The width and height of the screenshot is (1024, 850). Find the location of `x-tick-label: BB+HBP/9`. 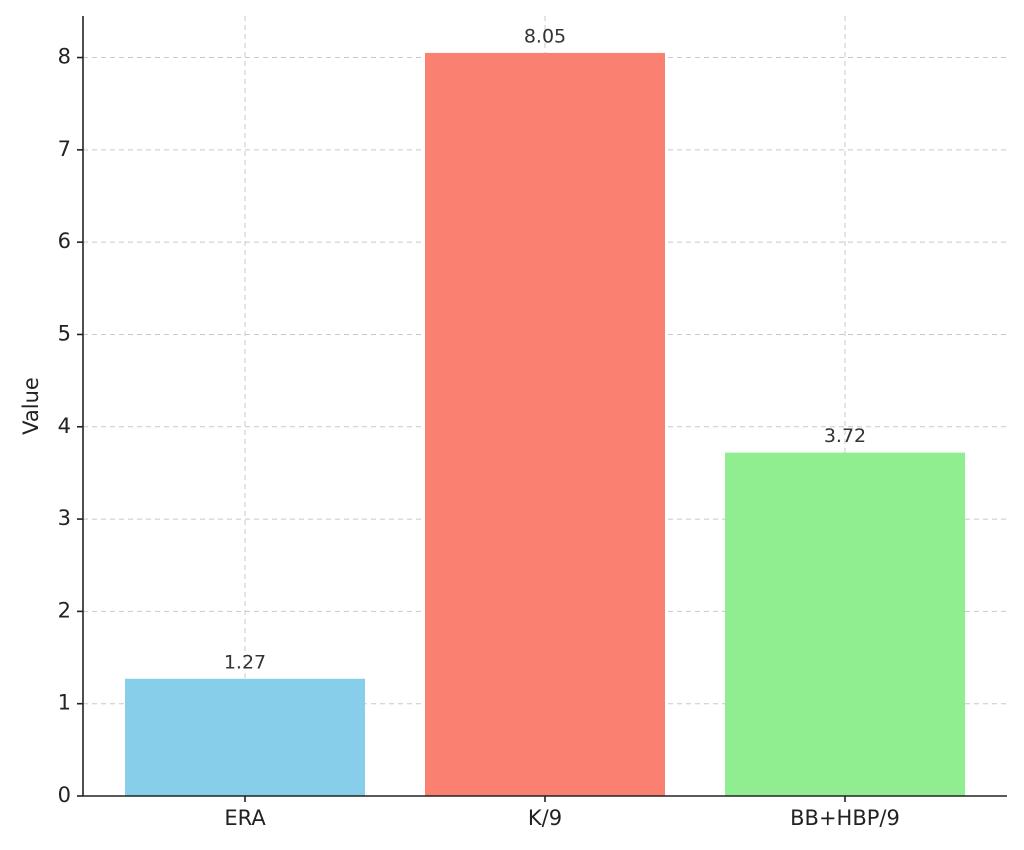

x-tick-label: BB+HBP/9 is located at coordinates (845, 818).